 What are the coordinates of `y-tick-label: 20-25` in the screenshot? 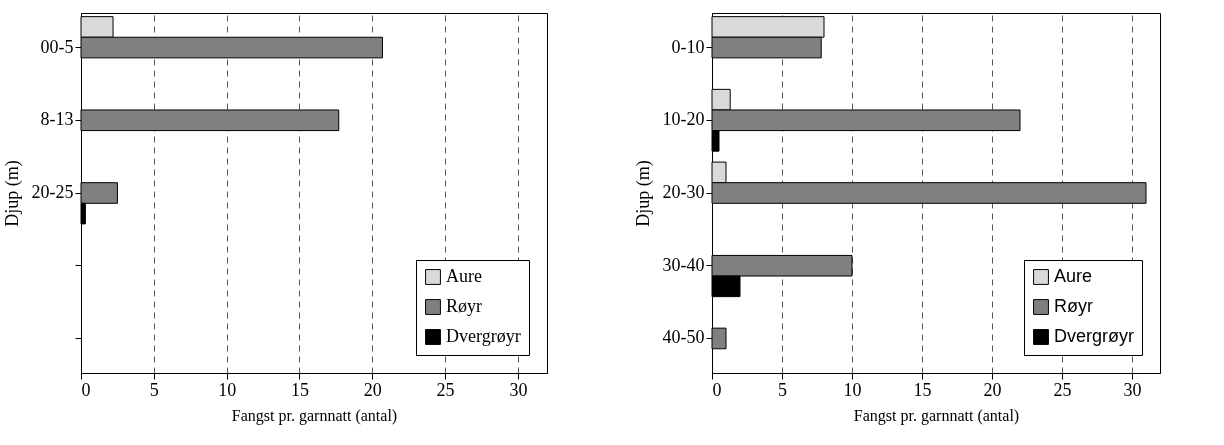 It's located at (52, 192).